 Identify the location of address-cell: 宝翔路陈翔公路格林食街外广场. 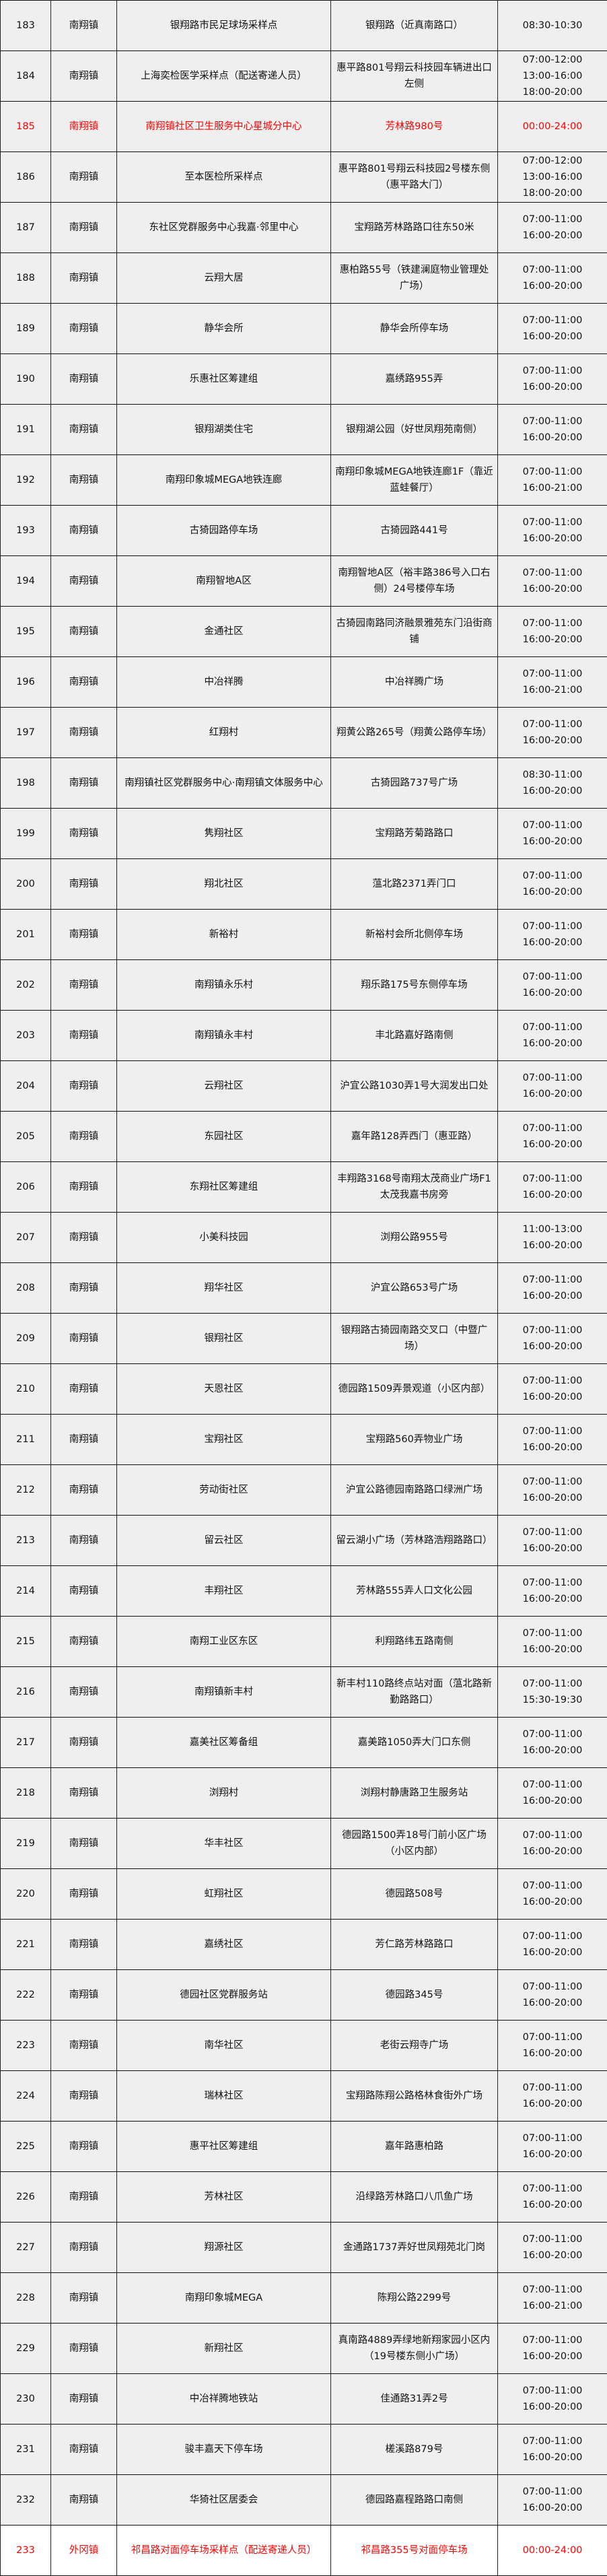
(414, 2096).